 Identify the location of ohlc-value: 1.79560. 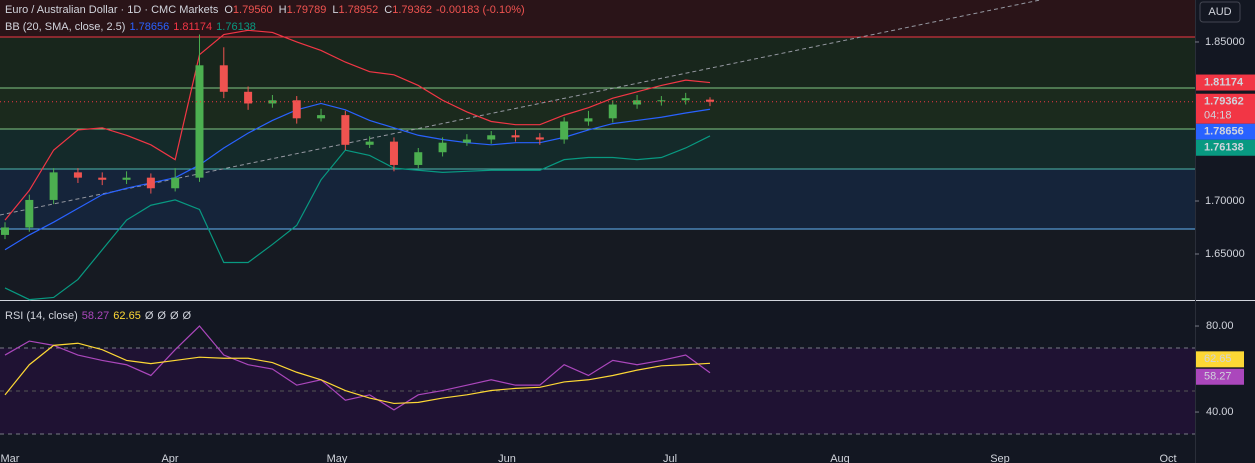
(253, 10).